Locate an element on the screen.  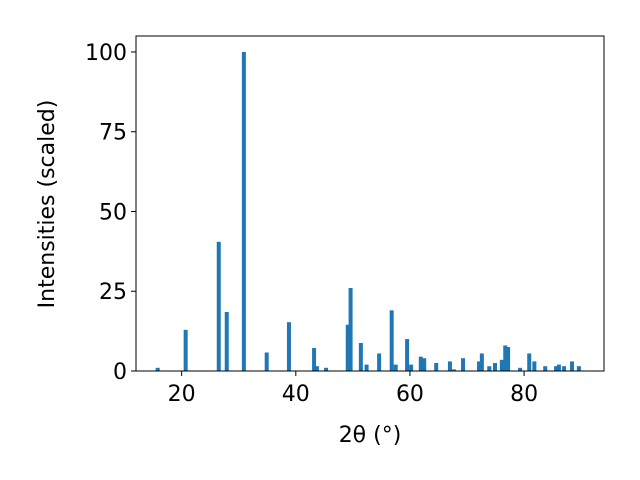
y-tick-label: 100 is located at coordinates (106, 53).